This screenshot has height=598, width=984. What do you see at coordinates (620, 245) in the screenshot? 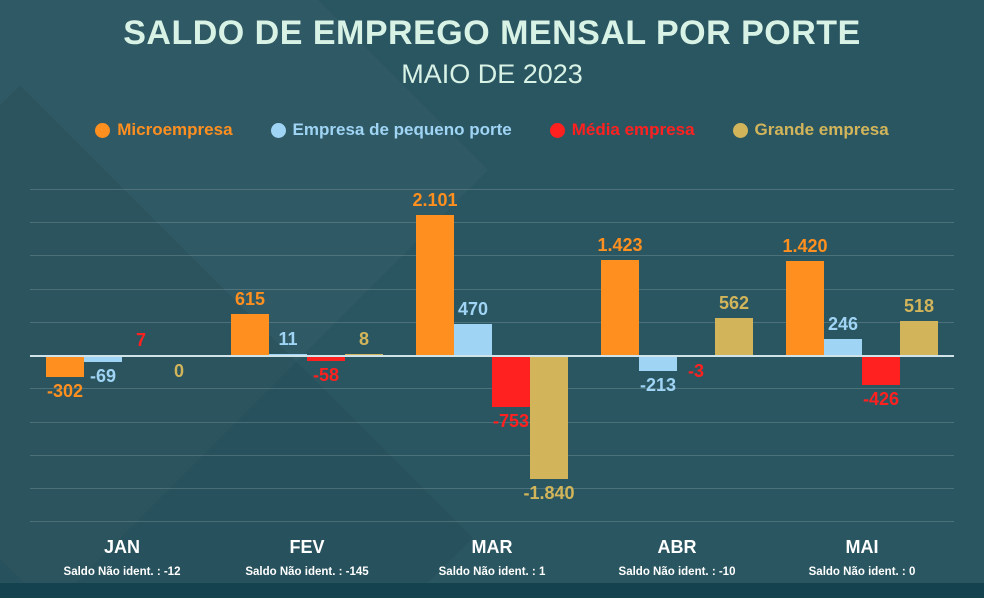
I see `bar-value-label: 1.423` at bounding box center [620, 245].